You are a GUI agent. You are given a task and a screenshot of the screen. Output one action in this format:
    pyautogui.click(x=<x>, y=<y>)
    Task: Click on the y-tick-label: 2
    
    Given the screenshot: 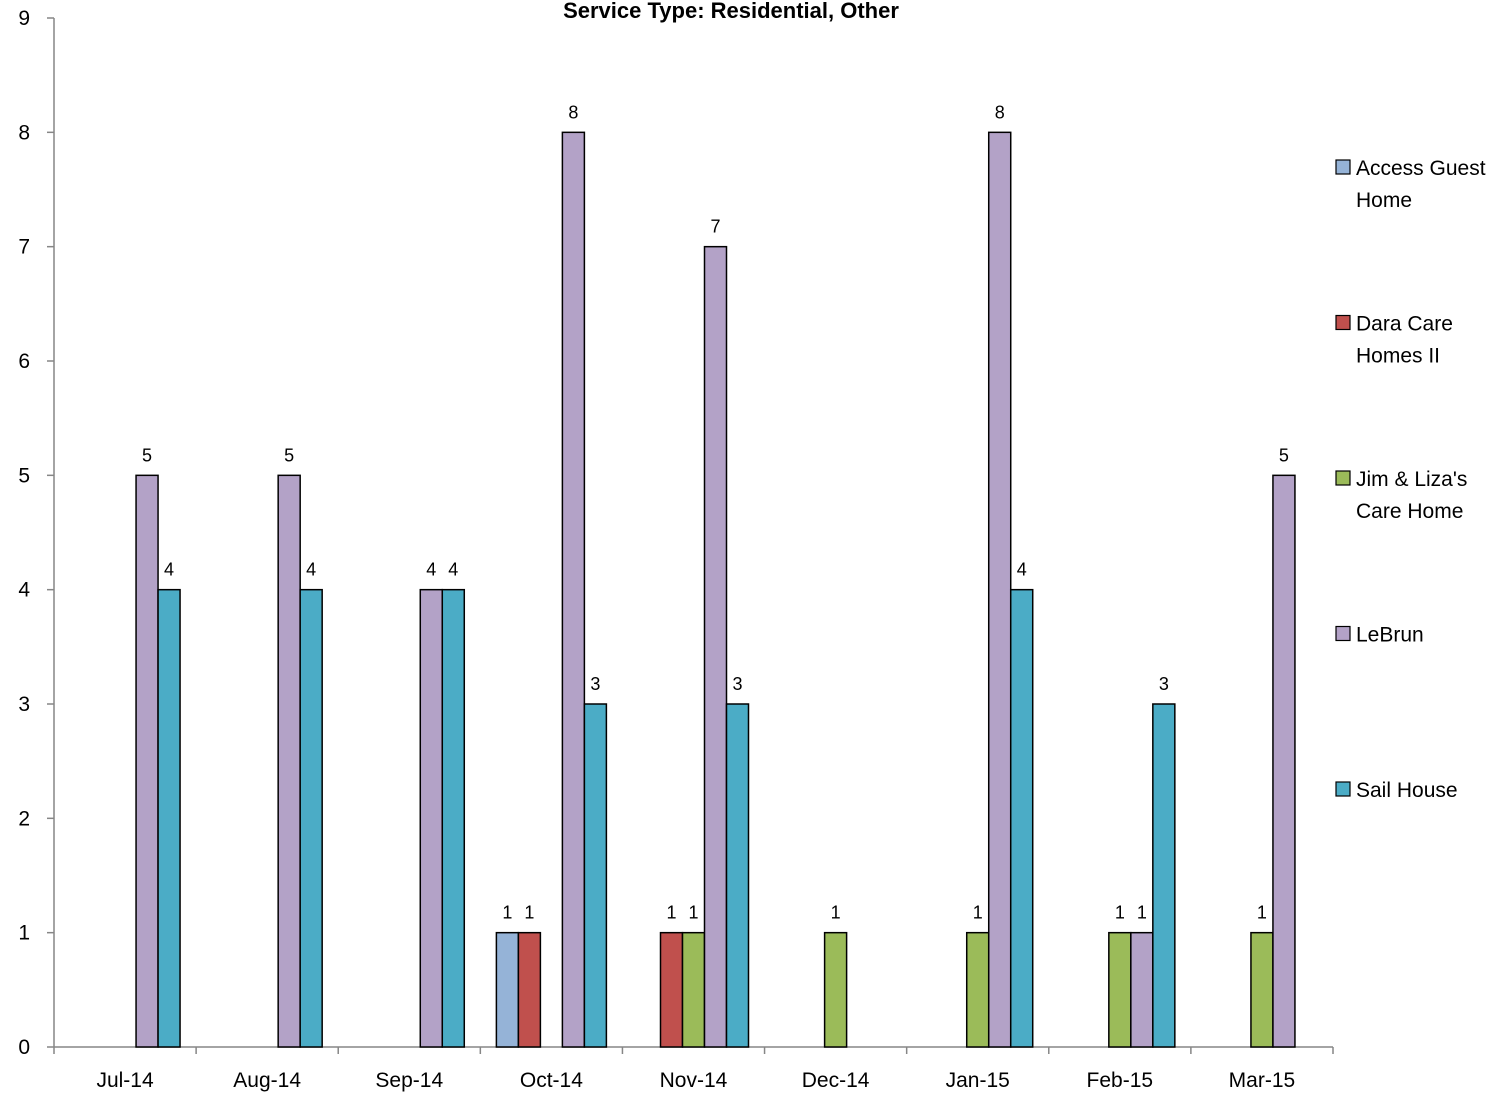 What is the action you would take?
    pyautogui.click(x=24, y=818)
    